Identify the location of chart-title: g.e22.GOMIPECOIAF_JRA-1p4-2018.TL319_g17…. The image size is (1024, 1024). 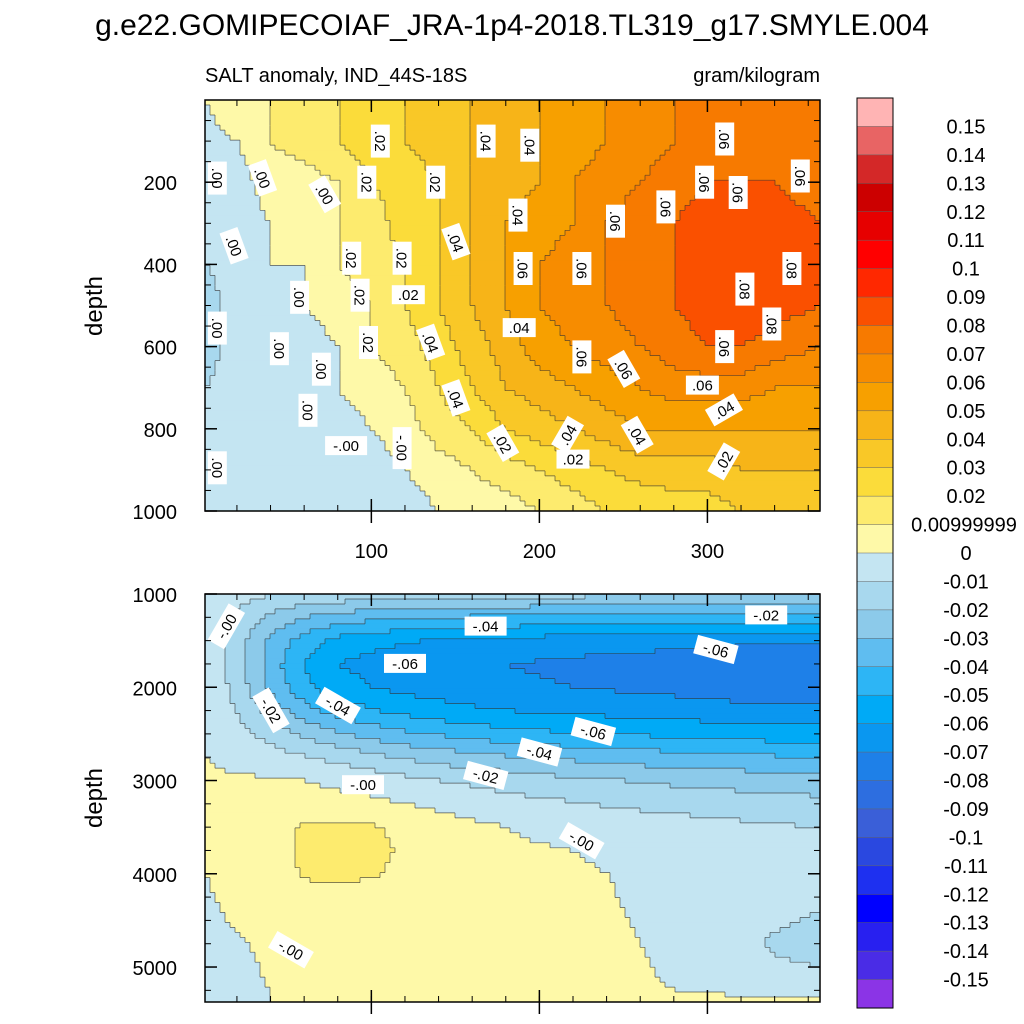
(512, 25).